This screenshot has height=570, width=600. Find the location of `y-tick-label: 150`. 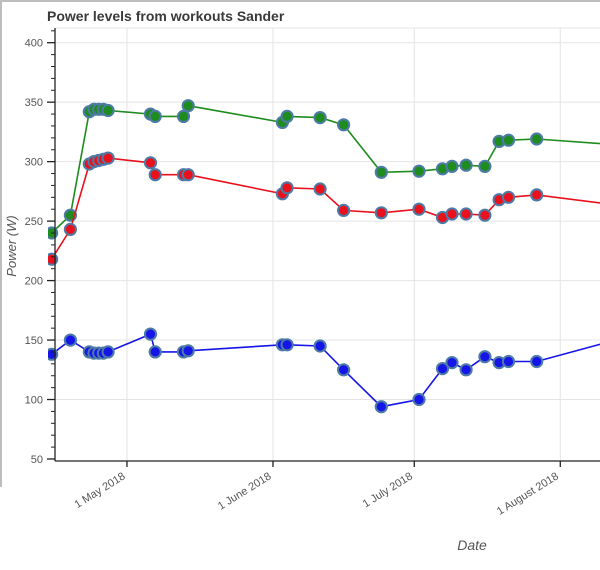

y-tick-label: 150 is located at coordinates (34, 341).